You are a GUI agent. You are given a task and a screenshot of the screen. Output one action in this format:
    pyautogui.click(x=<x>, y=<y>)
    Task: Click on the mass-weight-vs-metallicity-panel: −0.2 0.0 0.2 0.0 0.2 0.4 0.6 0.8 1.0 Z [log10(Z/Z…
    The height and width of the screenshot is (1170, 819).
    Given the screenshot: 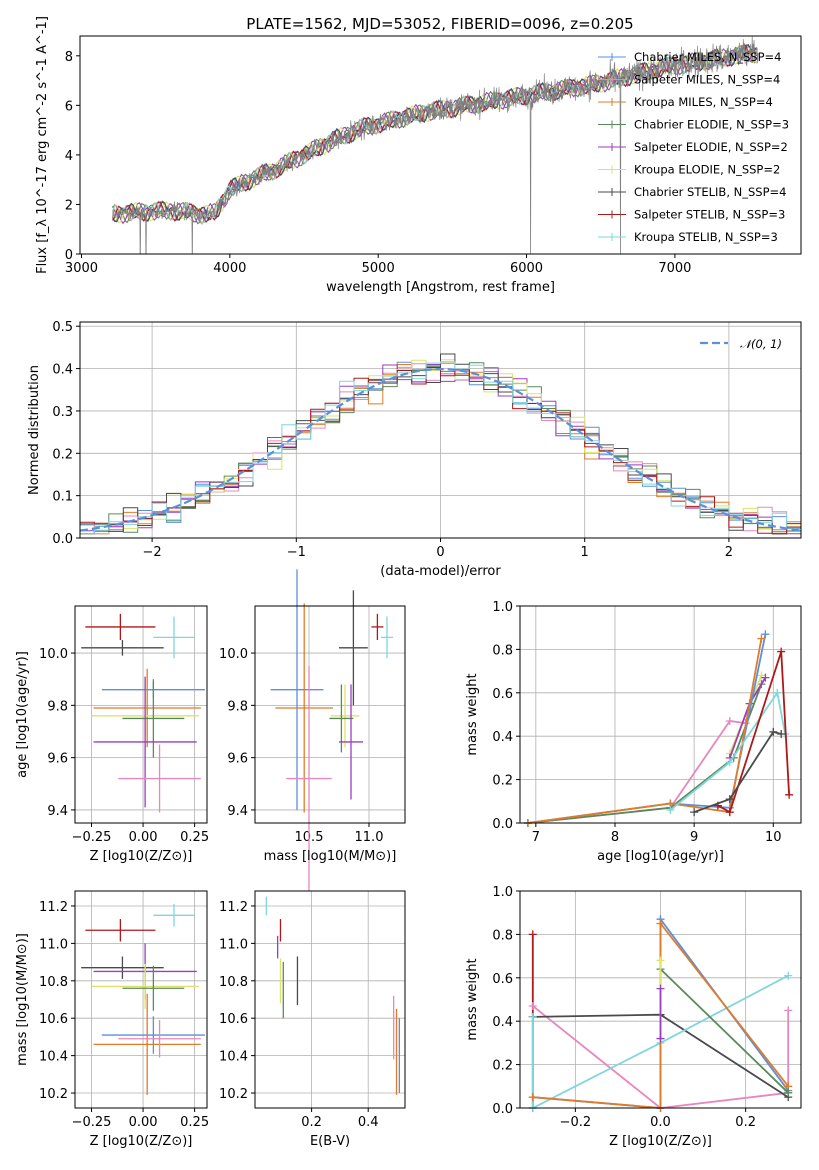 What is the action you would take?
    pyautogui.click(x=633, y=1017)
    